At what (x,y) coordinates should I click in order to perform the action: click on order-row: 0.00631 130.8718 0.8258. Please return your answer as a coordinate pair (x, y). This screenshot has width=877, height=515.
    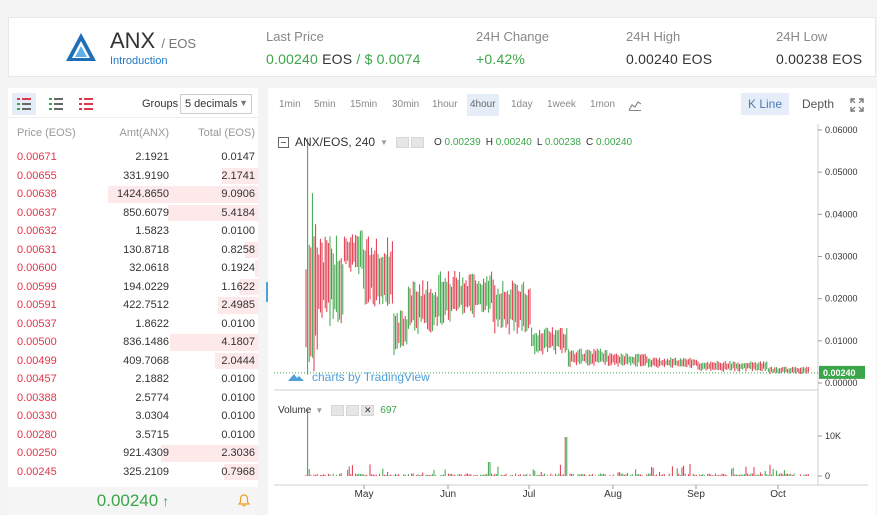
    Looking at the image, I should click on (133, 250).